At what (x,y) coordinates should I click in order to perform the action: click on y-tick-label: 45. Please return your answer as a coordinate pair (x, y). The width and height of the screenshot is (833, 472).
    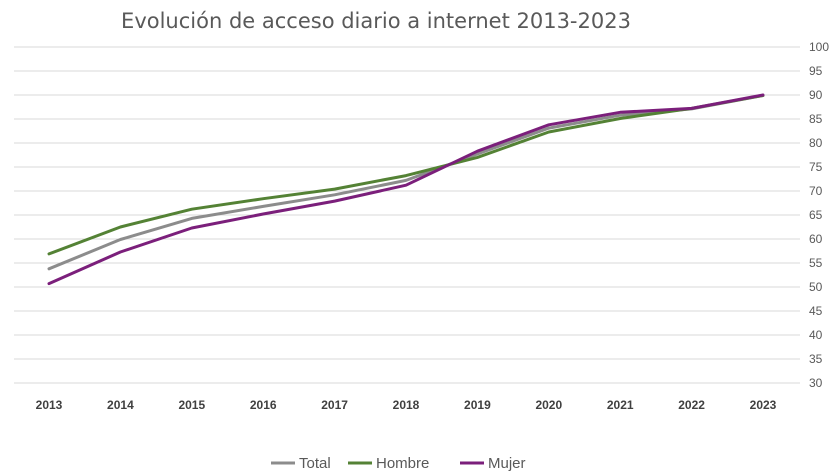
    Looking at the image, I should click on (816, 311).